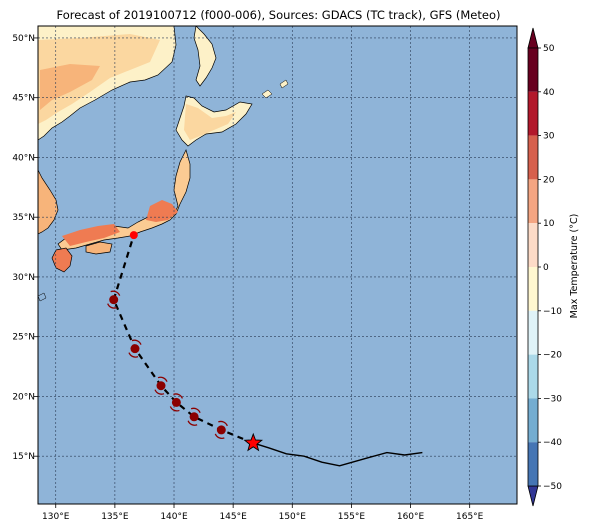 Image resolution: width=592 pixels, height=529 pixels. I want to click on kyushu-island, so click(62, 260).